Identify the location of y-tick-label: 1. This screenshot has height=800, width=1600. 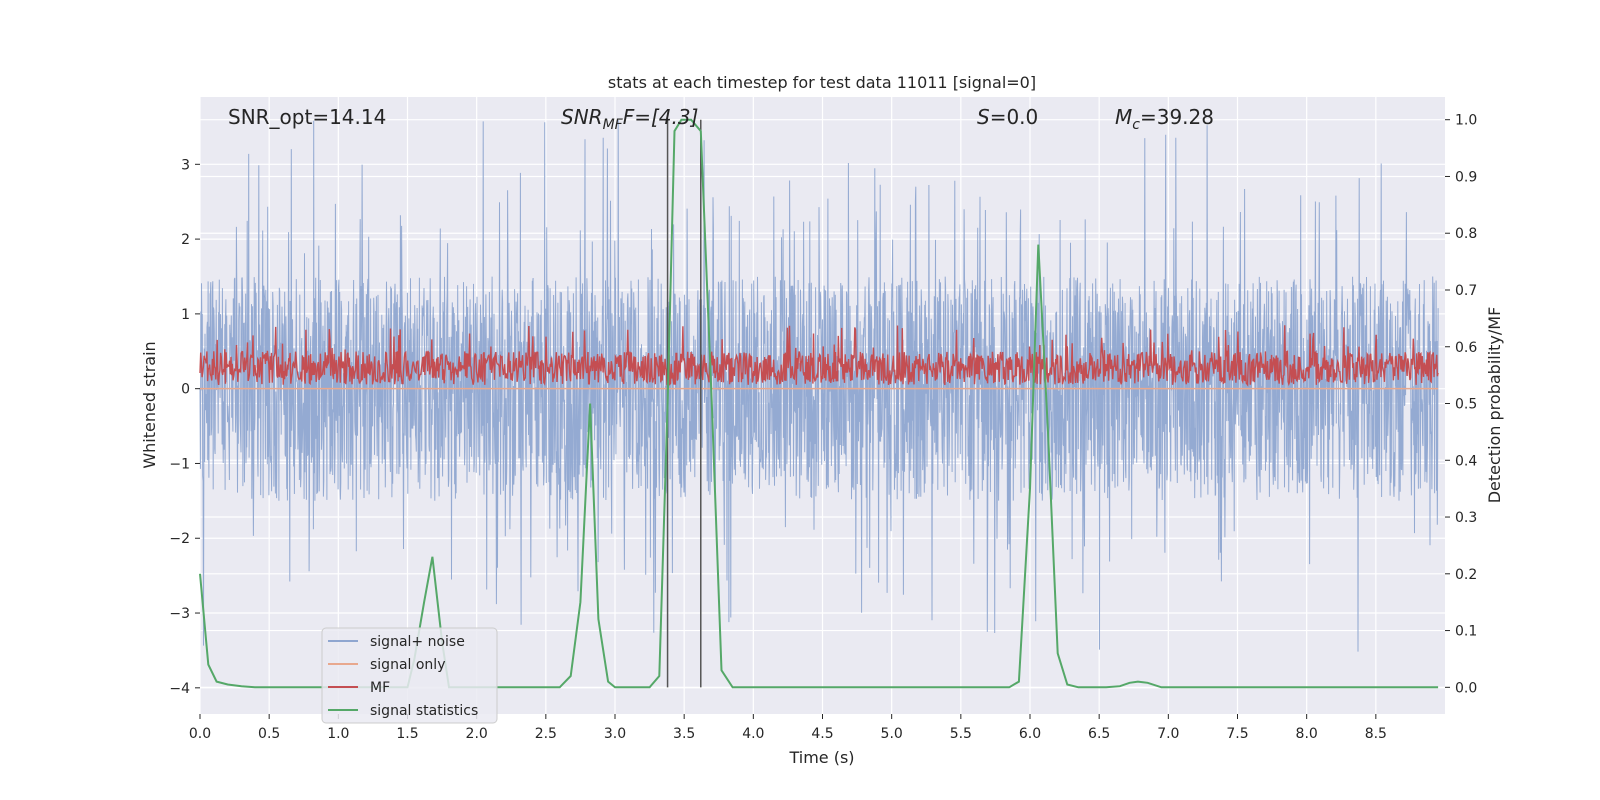
(185, 315).